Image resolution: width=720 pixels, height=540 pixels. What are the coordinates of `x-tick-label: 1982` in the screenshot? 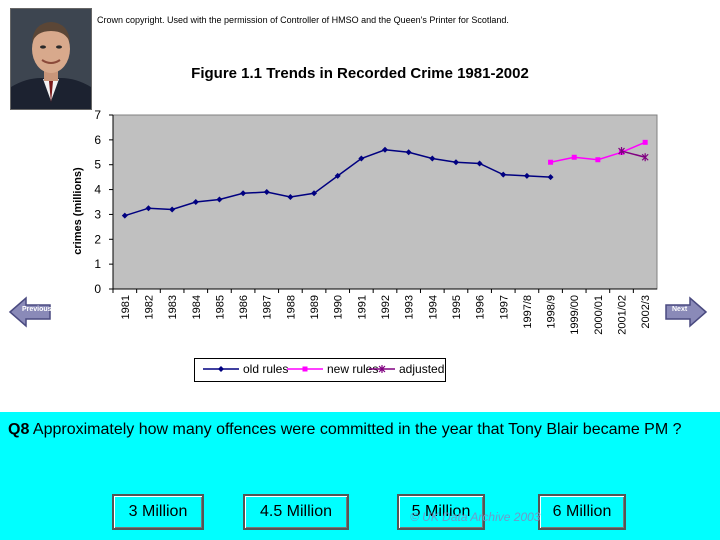 It's located at (149, 307).